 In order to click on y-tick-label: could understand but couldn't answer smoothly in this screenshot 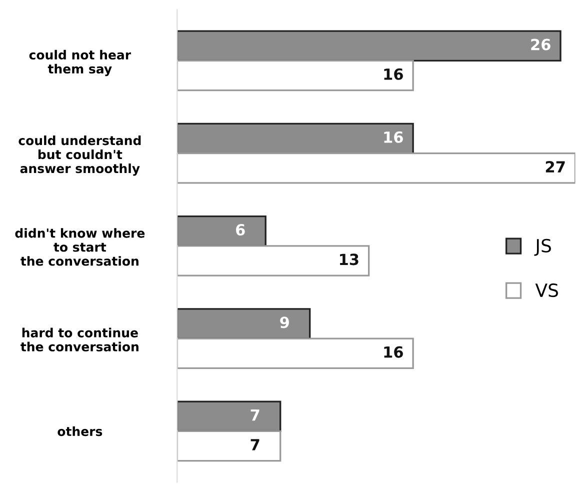, I will do `click(79, 156)`.